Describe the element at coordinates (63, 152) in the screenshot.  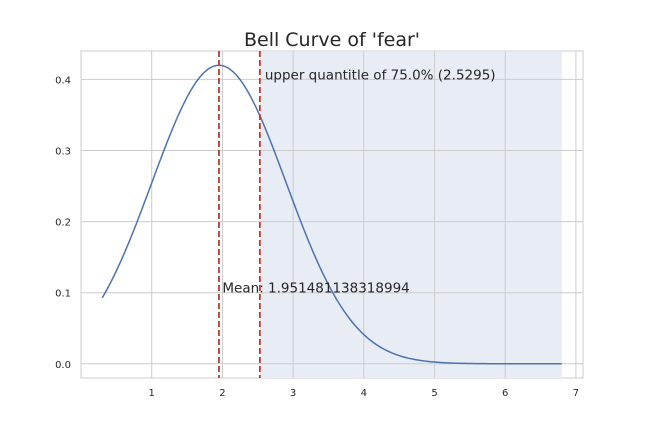
I see `y-tick-label: 0.3` at that location.